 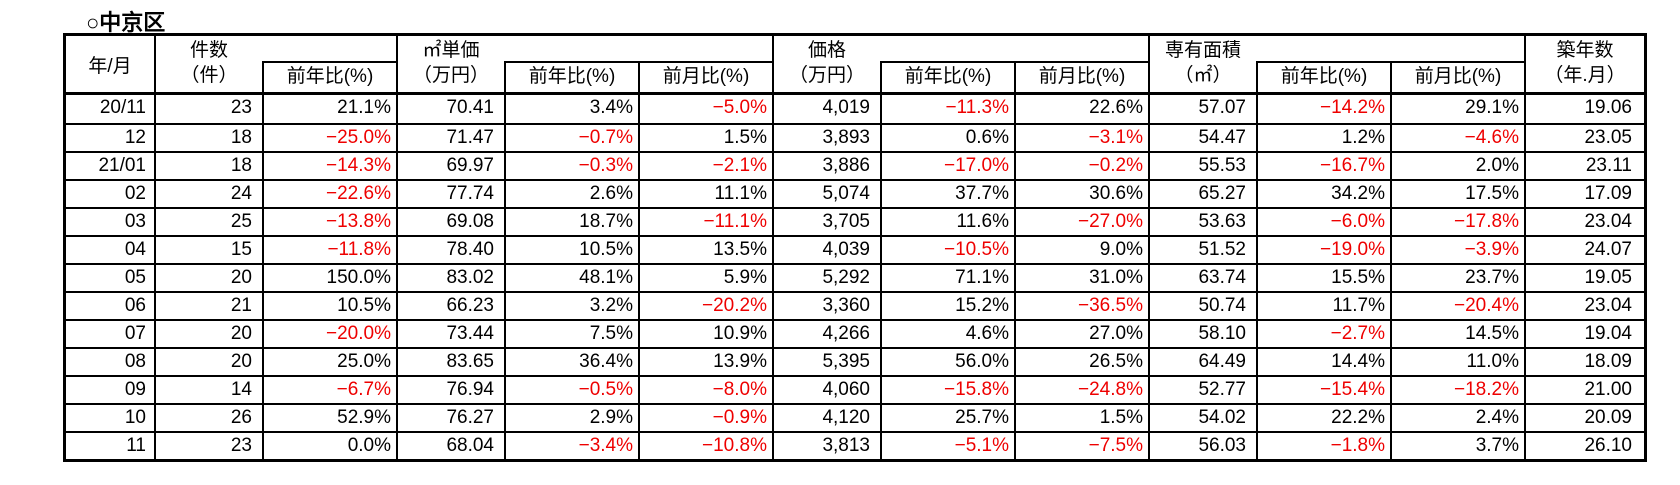 What do you see at coordinates (826, 138) in the screenshot?
I see `cell-num: 3,893` at bounding box center [826, 138].